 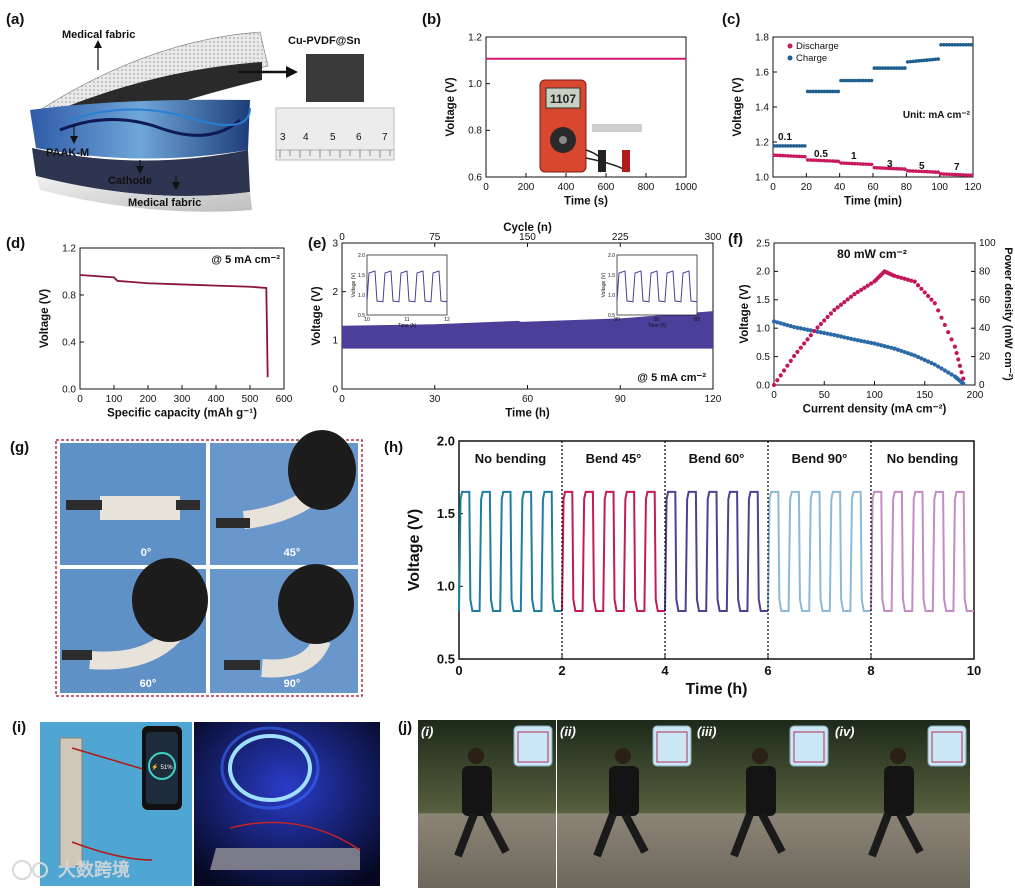 I want to click on panel-i-label: (i), so click(x=19, y=727).